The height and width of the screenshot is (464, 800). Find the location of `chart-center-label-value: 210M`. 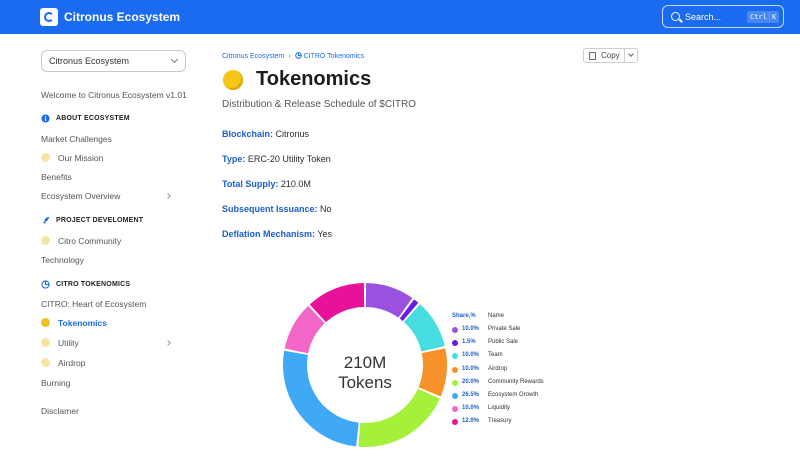

chart-center-label-value: 210M is located at coordinates (365, 362).